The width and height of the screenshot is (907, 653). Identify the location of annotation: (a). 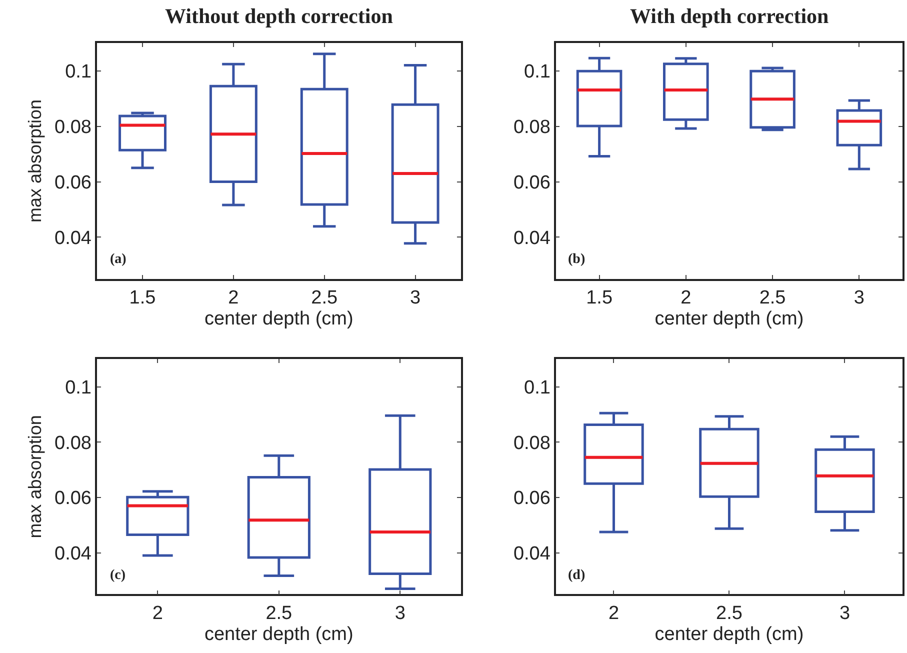
(118, 259).